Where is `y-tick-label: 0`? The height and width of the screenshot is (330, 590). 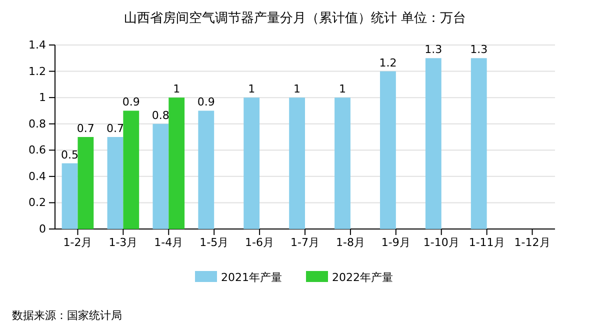
y-tick-label: 0 is located at coordinates (42, 229).